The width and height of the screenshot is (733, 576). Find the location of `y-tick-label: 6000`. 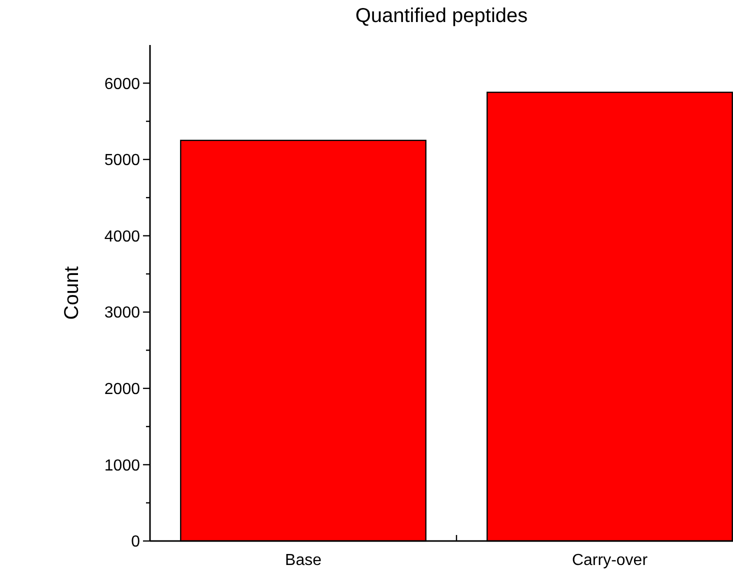

y-tick-label: 6000 is located at coordinates (122, 84).